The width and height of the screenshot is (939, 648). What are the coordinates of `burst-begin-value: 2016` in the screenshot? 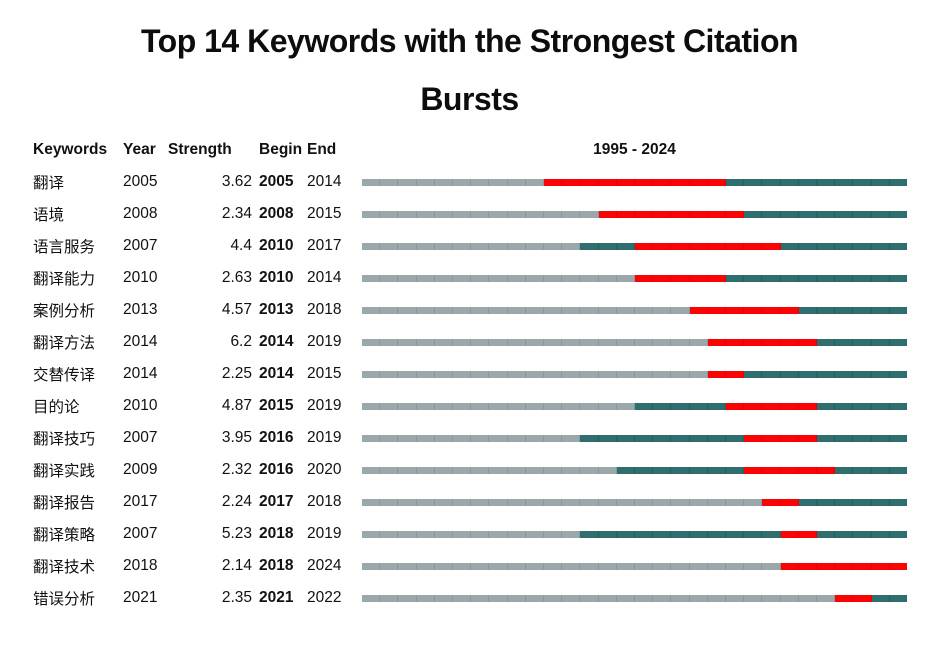 It's located at (276, 469).